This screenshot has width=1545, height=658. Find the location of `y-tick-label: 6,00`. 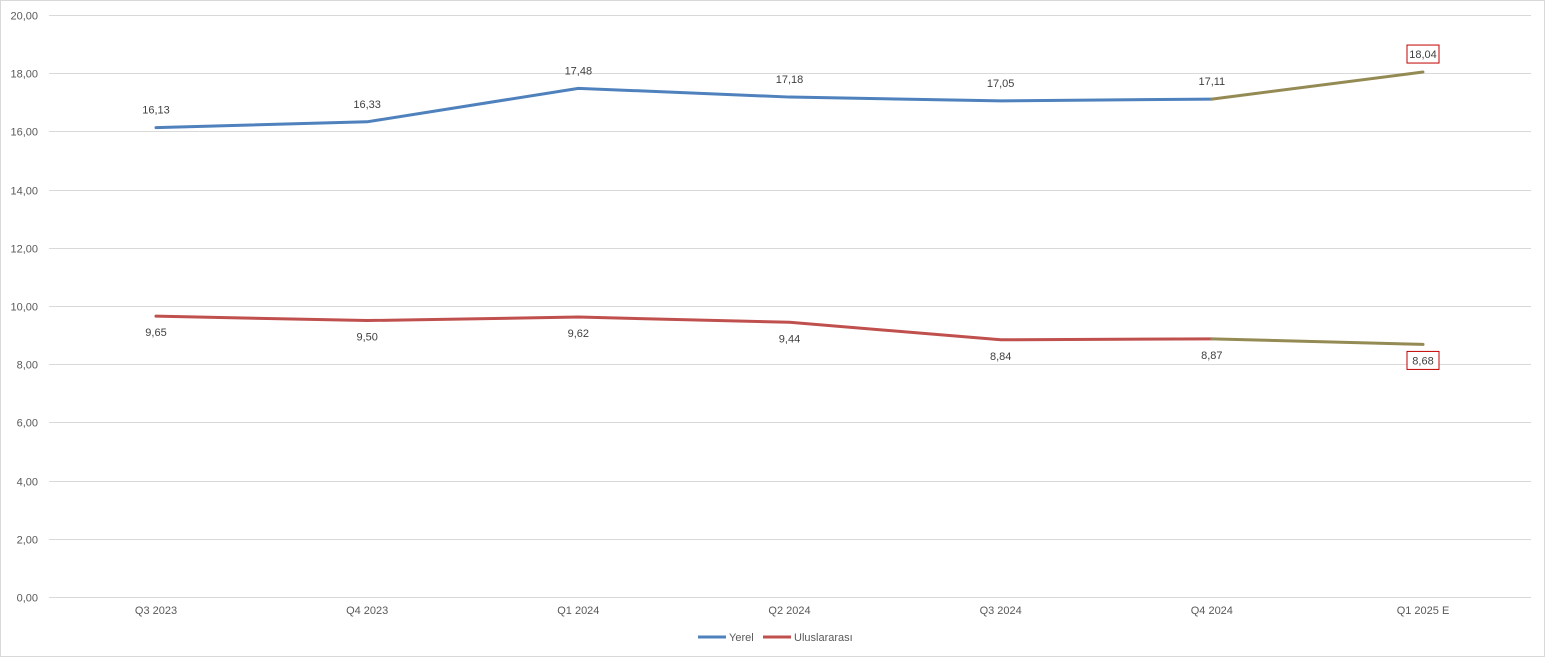

y-tick-label: 6,00 is located at coordinates (27, 424).